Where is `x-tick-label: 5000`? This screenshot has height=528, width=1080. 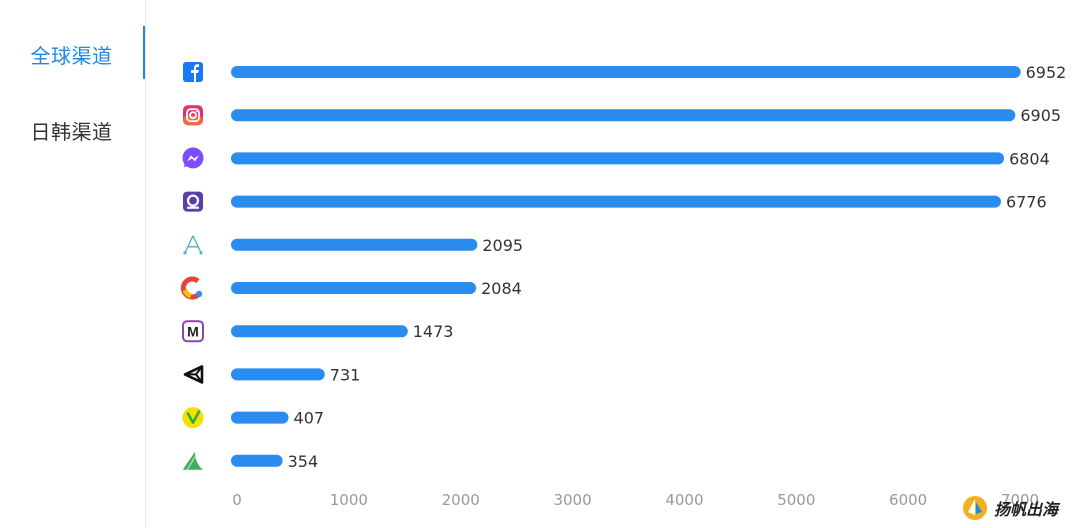
x-tick-label: 5000 is located at coordinates (796, 500).